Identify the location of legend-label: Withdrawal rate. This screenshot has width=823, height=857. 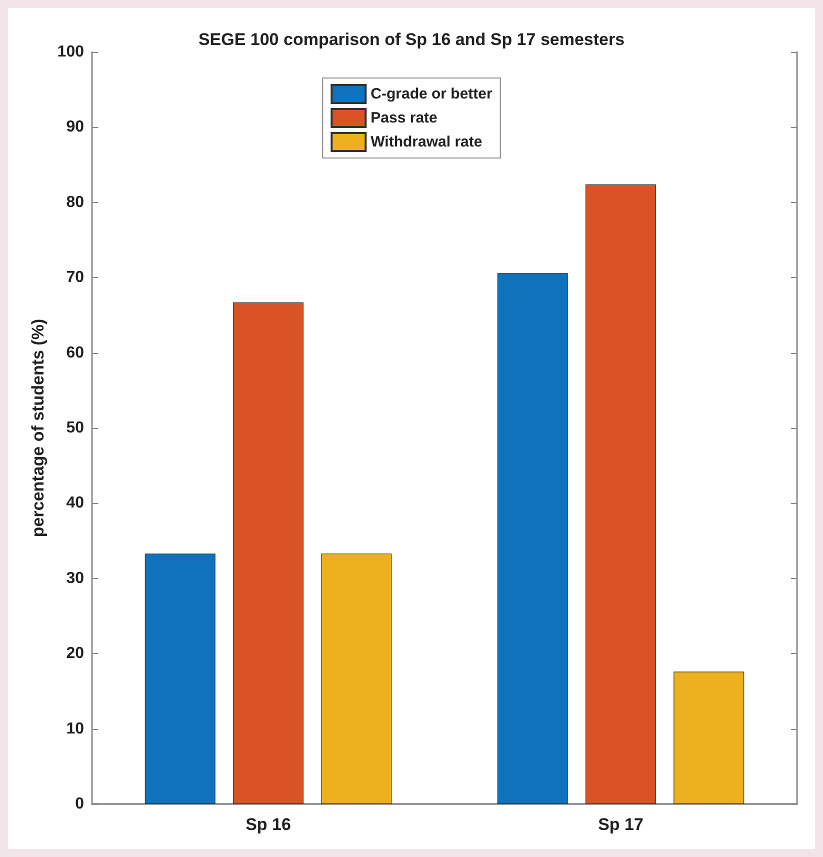
(426, 142).